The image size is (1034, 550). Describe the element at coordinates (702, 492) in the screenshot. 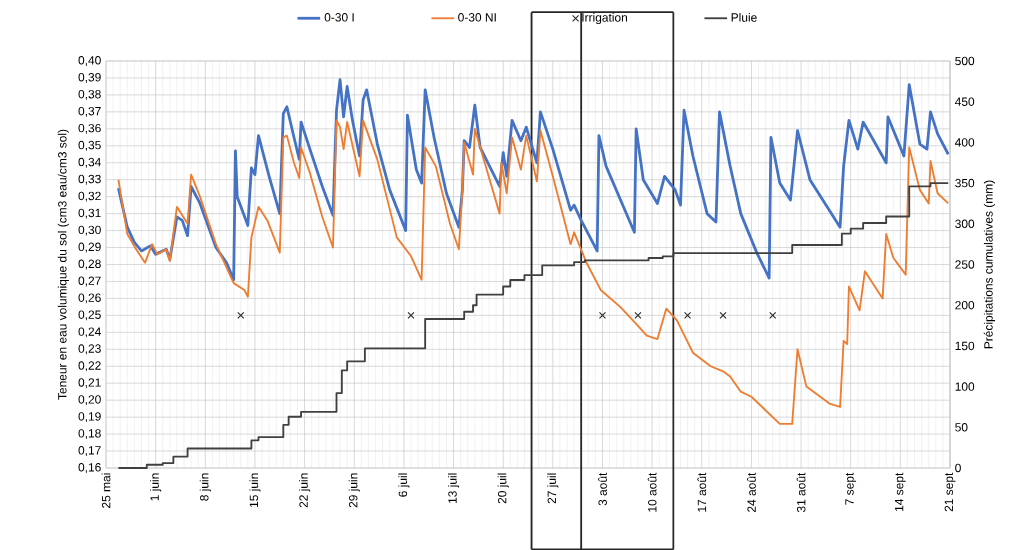

I see `x-tick-label: 17 août` at that location.